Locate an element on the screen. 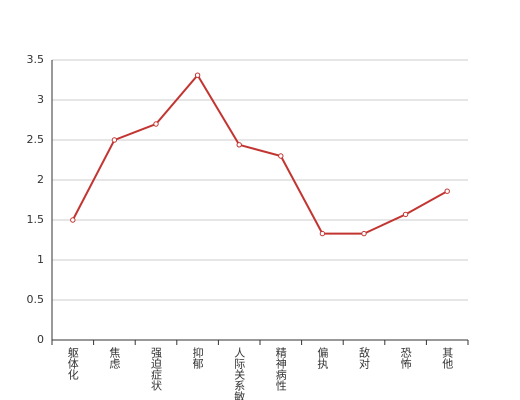 Image resolution: width=520 pixels, height=400 pixels. y-tick-label: 2.5 is located at coordinates (36, 139).